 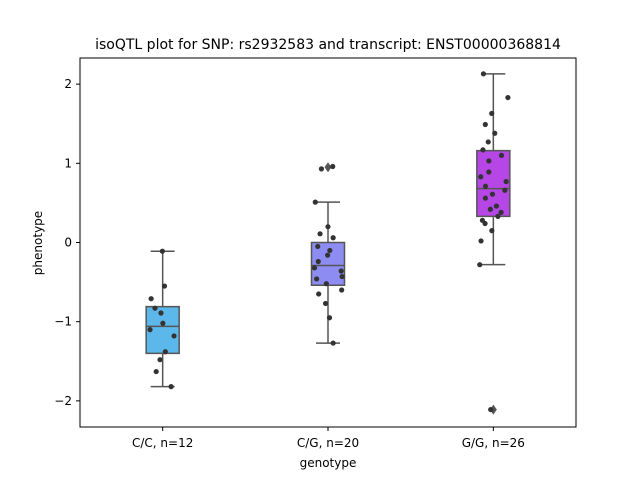 What do you see at coordinates (493, 443) in the screenshot?
I see `x-tick-label: G/G, n=26` at bounding box center [493, 443].